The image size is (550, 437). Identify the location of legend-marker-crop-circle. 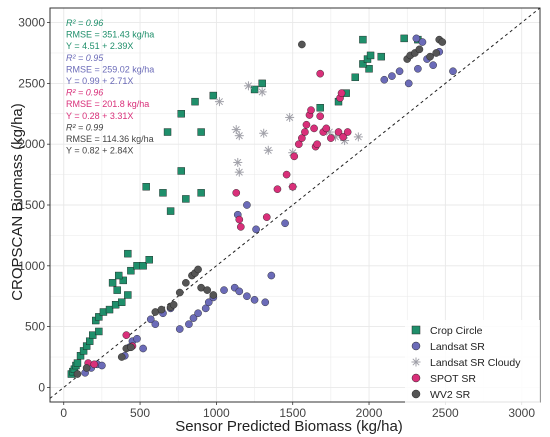
(416, 330).